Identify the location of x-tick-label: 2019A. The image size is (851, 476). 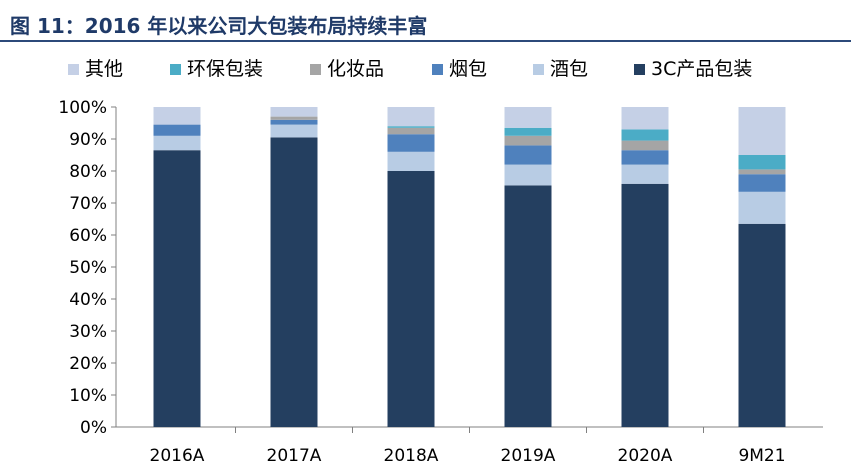
(528, 456).